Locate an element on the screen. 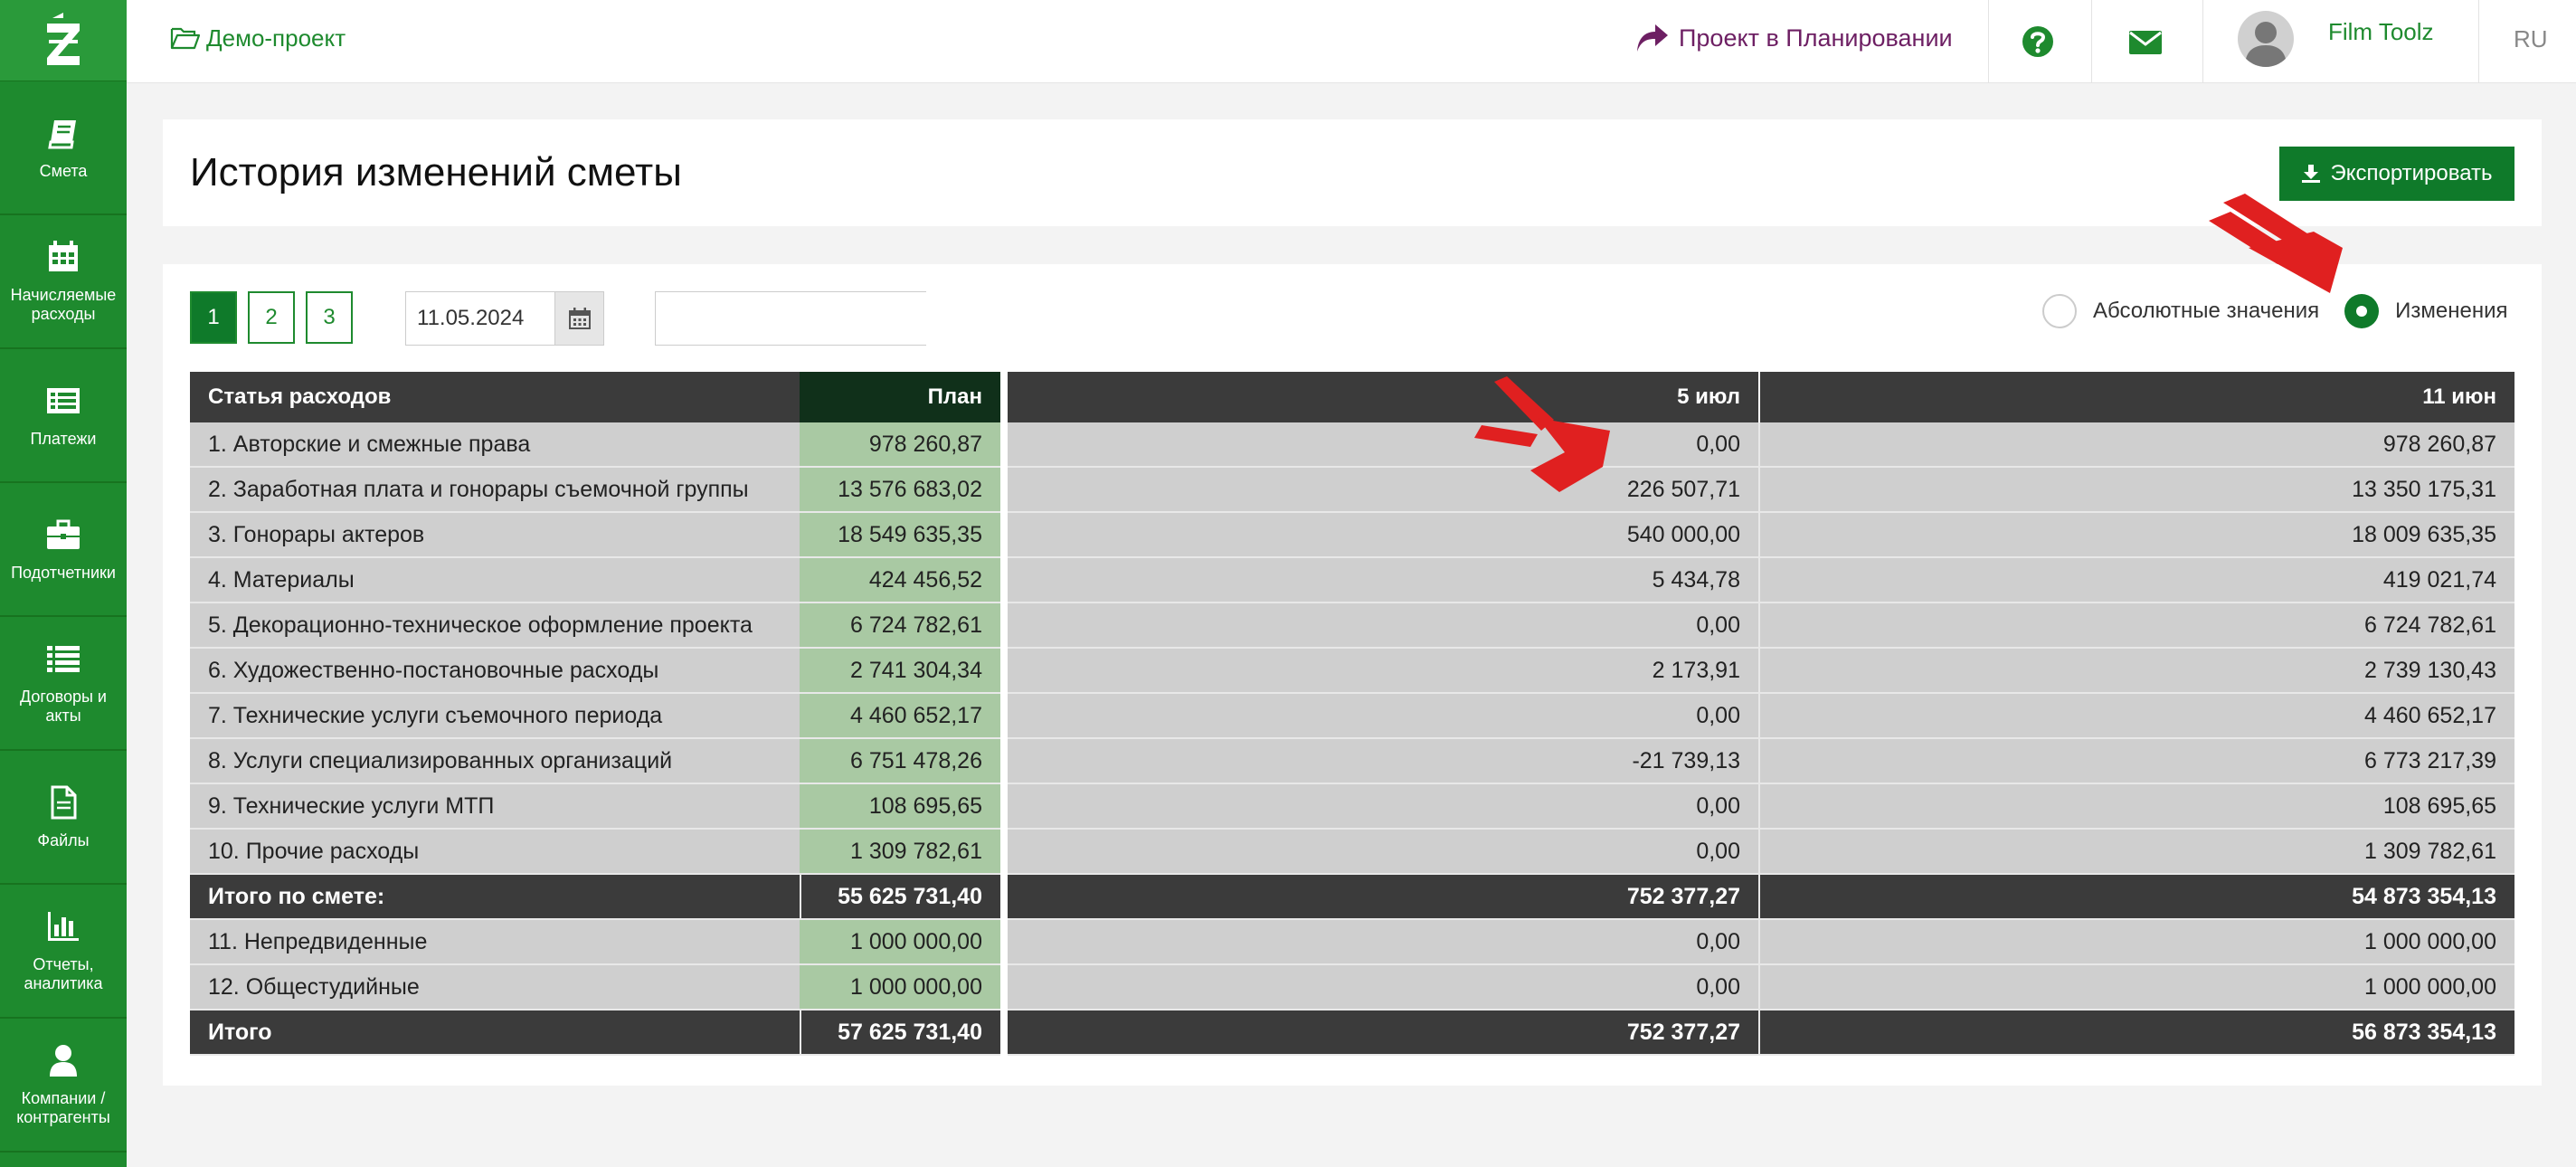 The image size is (2576, 1167). bar-chart-icon is located at coordinates (63, 926).